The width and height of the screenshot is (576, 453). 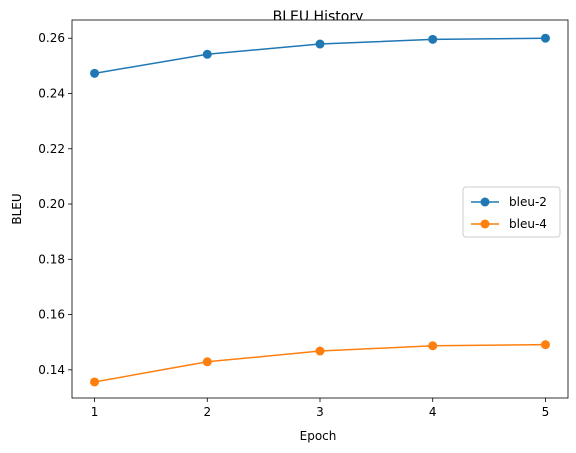 I want to click on x-tick-label: 4, so click(x=433, y=412).